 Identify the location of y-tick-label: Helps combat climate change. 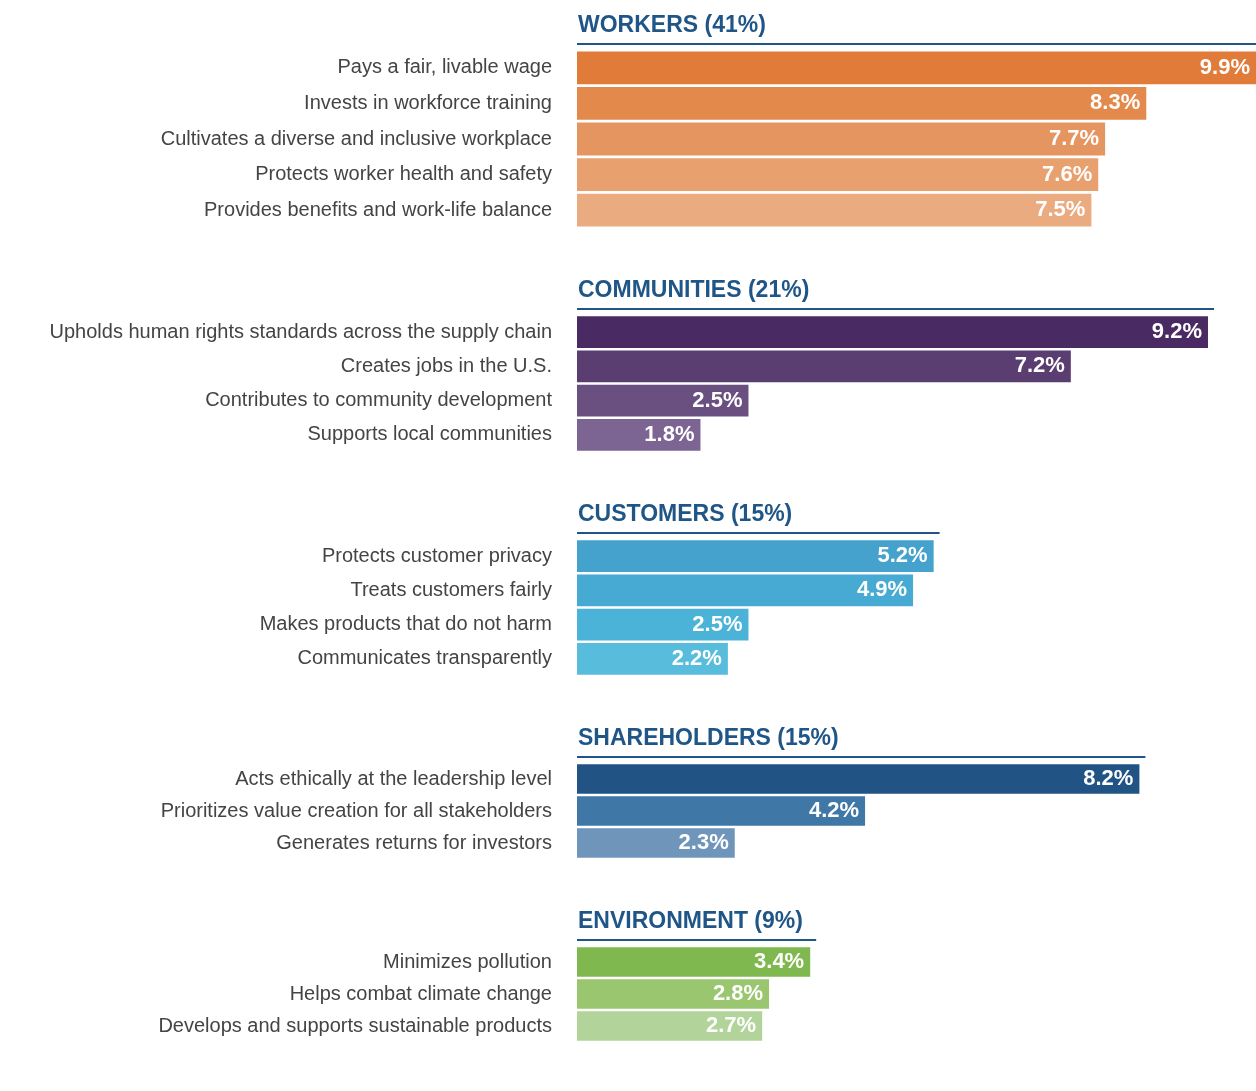
(420, 992).